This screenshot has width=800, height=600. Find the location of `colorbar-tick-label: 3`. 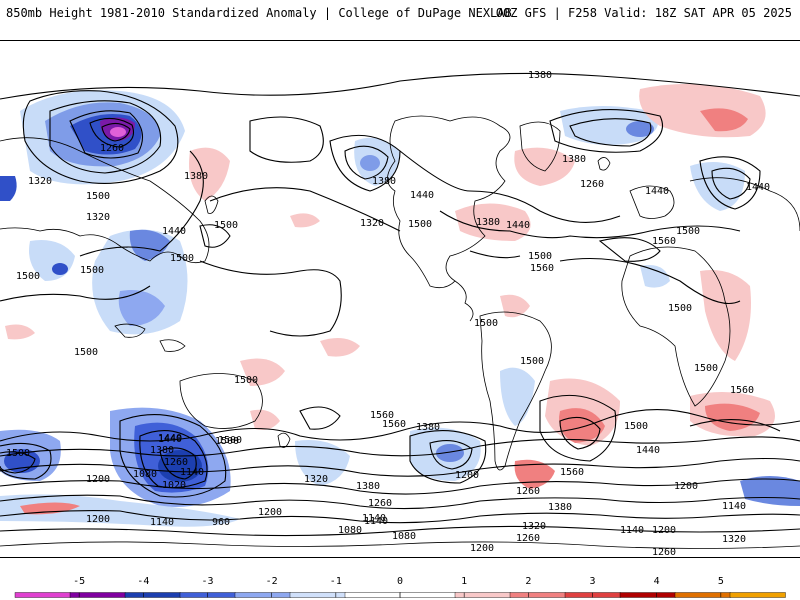

colorbar-tick-label: 3 is located at coordinates (592, 581).